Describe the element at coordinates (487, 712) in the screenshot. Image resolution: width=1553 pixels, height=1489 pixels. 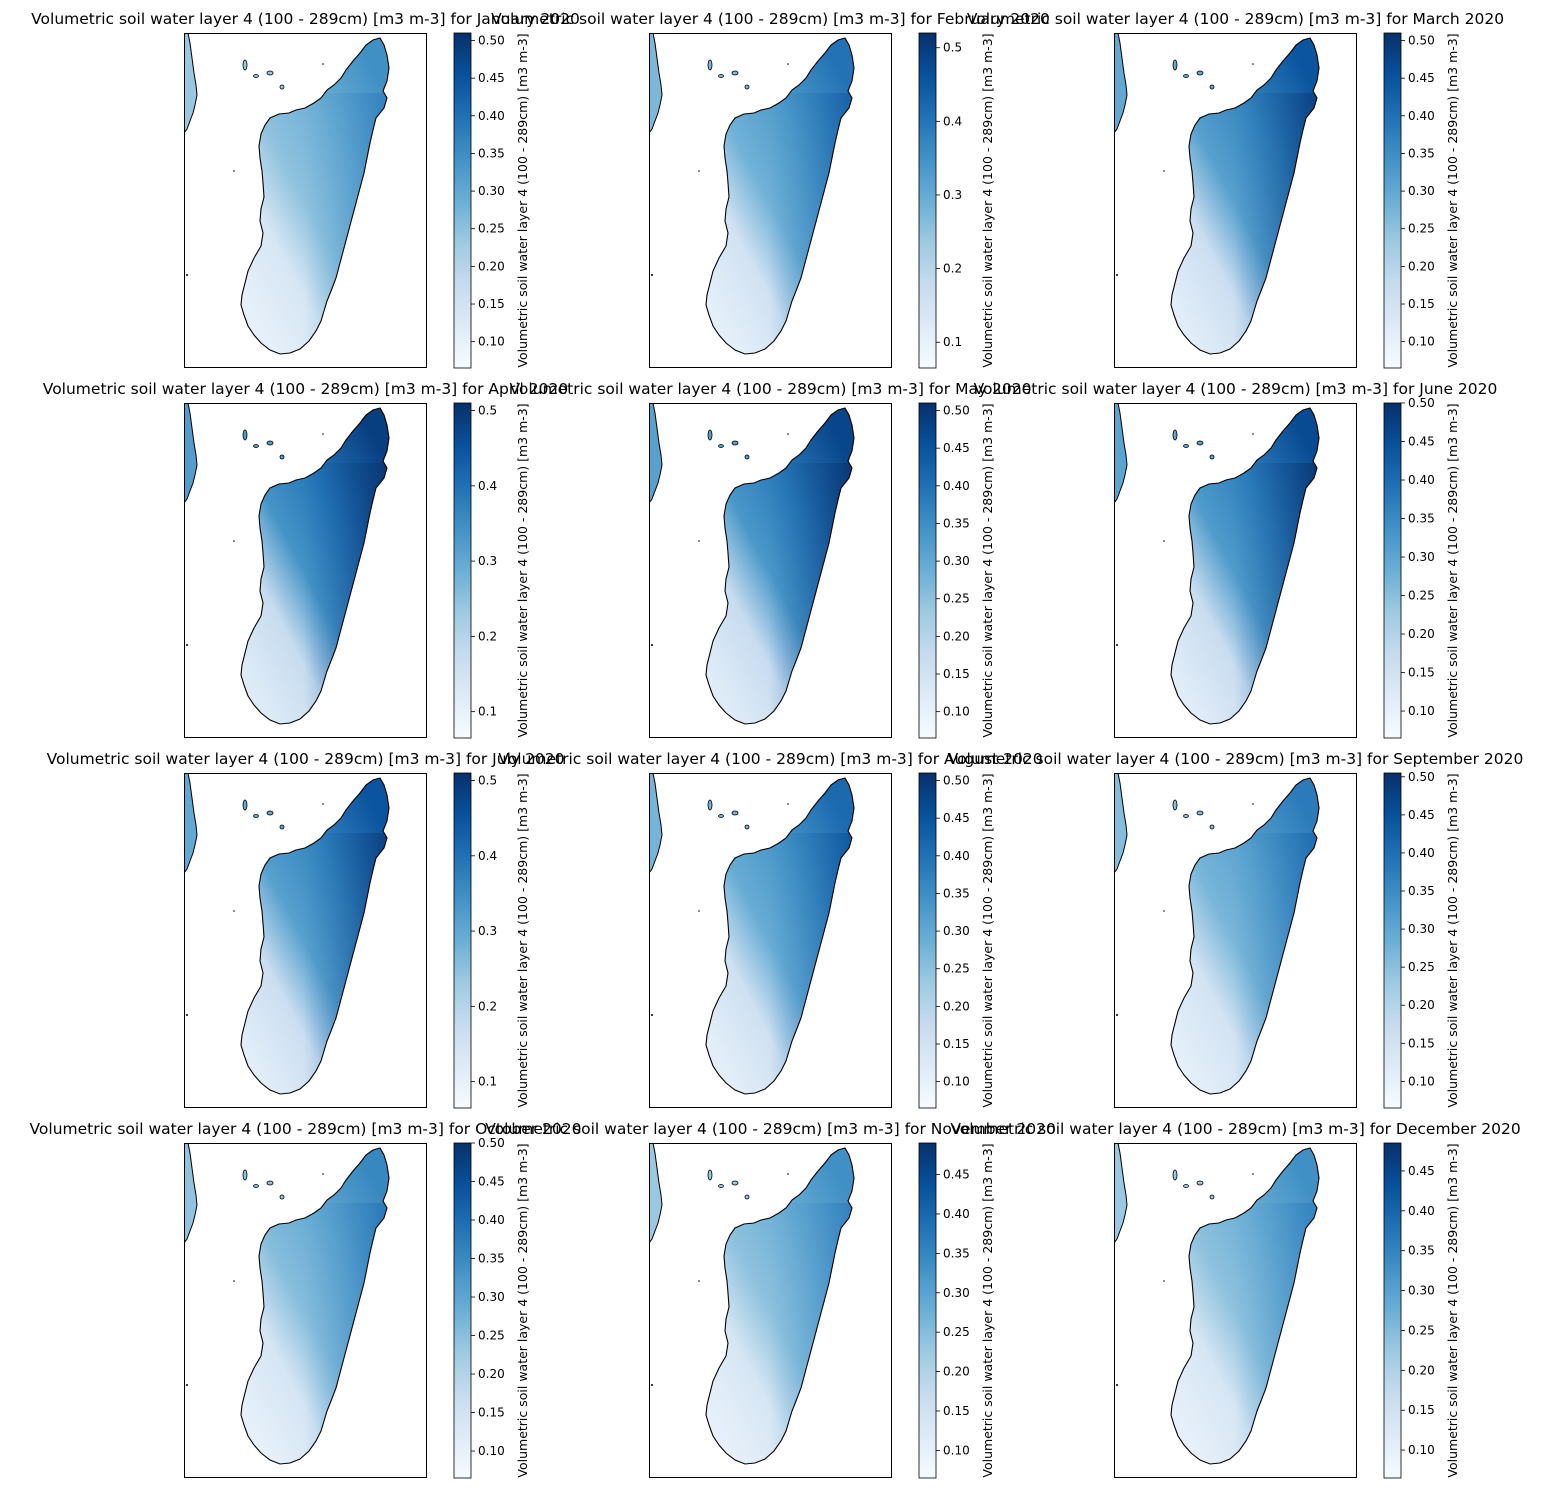
I see `colorbar-tick-label: 0.1` at that location.